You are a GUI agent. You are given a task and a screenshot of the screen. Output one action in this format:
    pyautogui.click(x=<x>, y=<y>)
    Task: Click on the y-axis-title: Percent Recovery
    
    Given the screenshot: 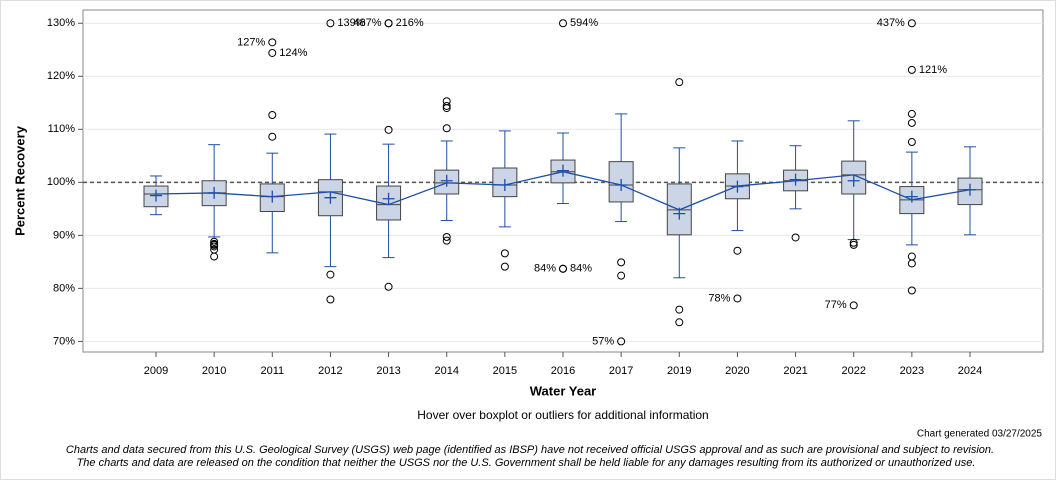 What is the action you would take?
    pyautogui.click(x=19, y=180)
    